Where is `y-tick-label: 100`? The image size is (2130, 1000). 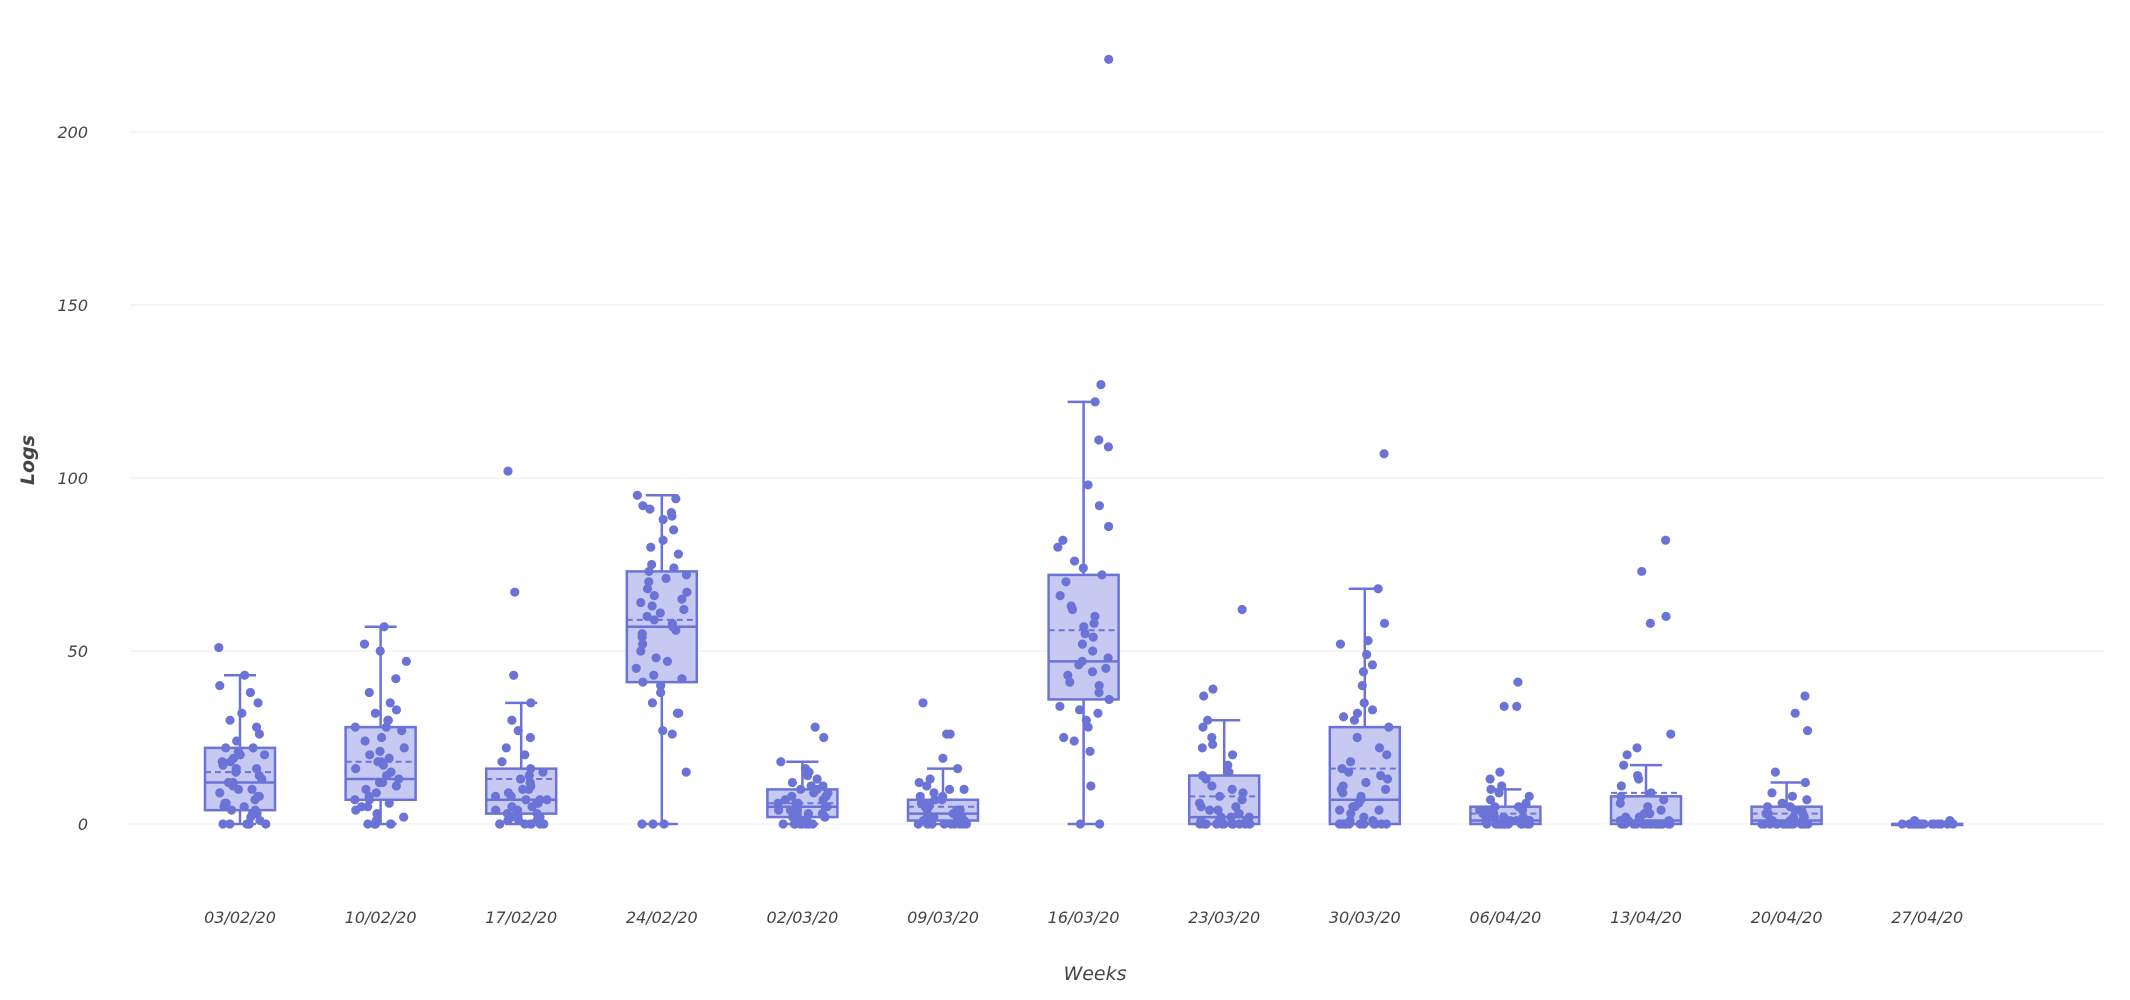
y-tick-label: 100 is located at coordinates (72, 478).